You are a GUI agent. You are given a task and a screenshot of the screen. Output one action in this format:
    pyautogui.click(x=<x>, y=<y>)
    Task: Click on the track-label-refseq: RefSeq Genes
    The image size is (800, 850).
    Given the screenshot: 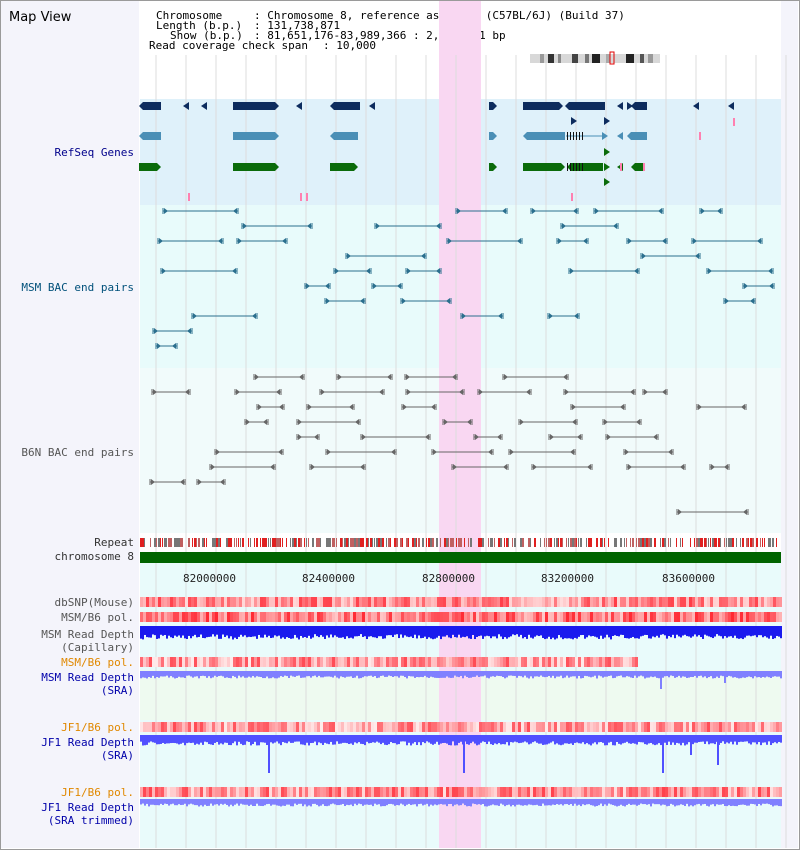 What is the action you would take?
    pyautogui.click(x=94, y=152)
    